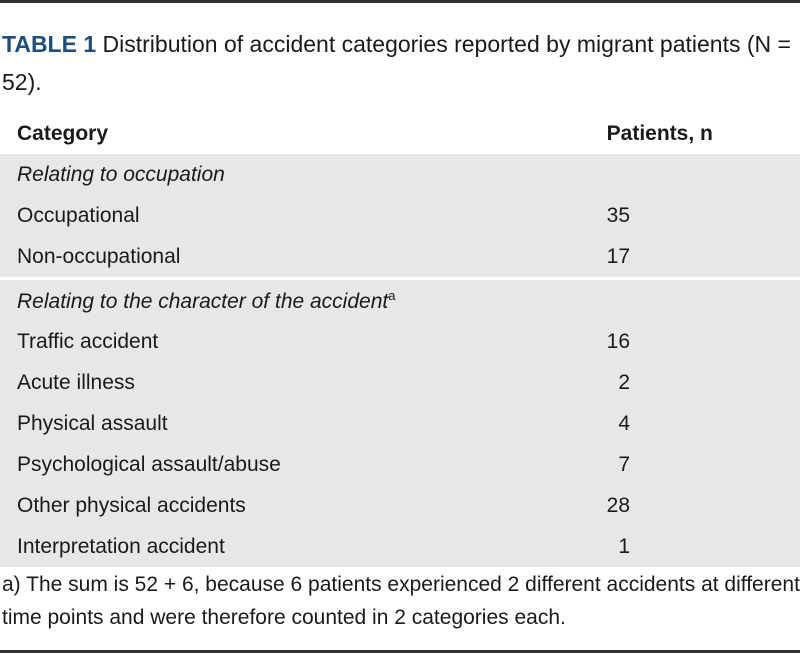 The height and width of the screenshot is (654, 800). What do you see at coordinates (400, 134) in the screenshot?
I see `header-row: Category Patients, n` at bounding box center [400, 134].